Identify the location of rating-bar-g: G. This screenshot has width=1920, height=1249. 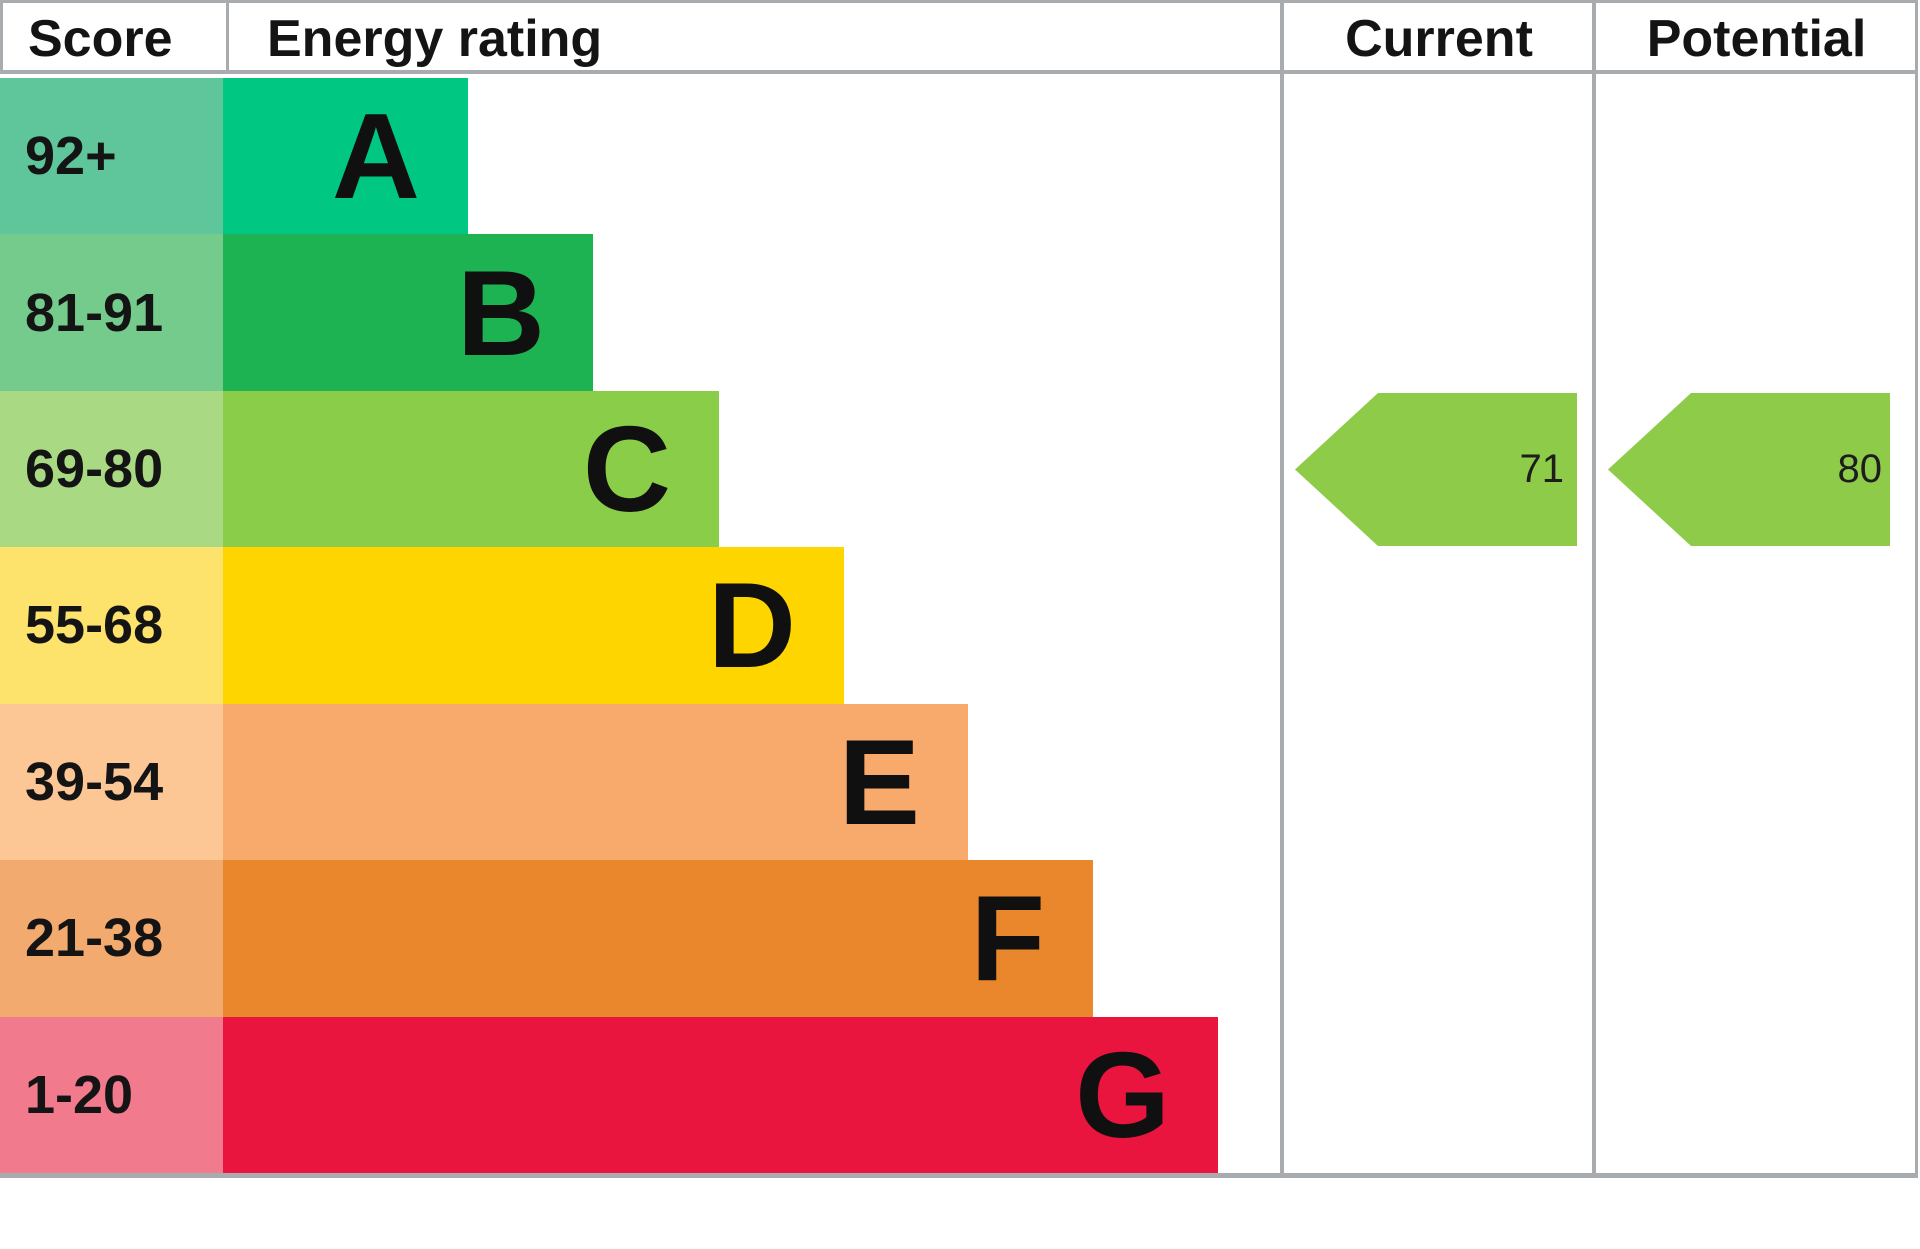
(720, 1094).